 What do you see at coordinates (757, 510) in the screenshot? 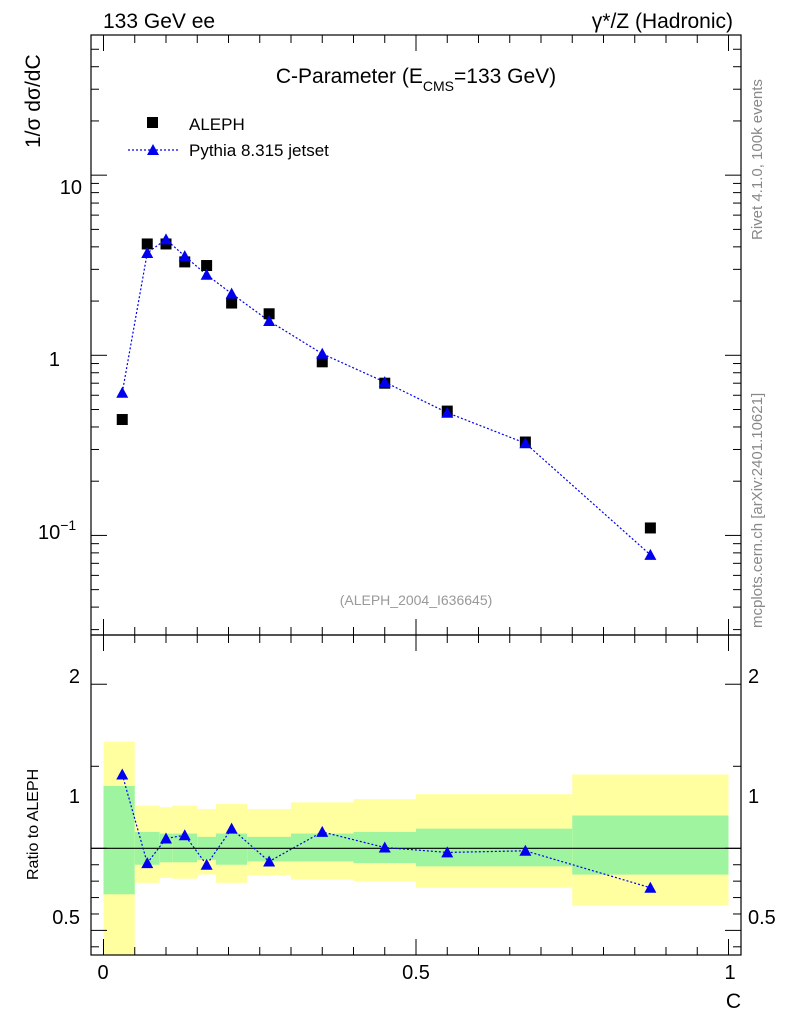
I see `mcplots-label: mcplots.cern.ch [arXiv:2401.10621]` at bounding box center [757, 510].